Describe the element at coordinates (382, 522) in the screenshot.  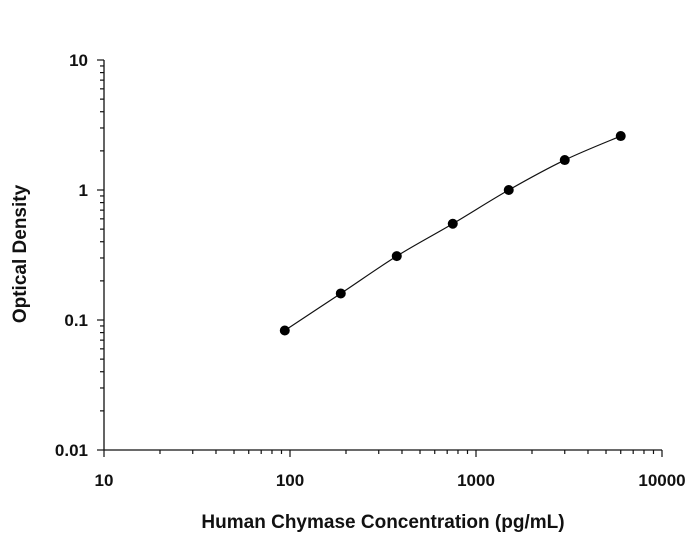
I see `x-axis-title: Human Chymase Concentration (pg/mL)` at that location.